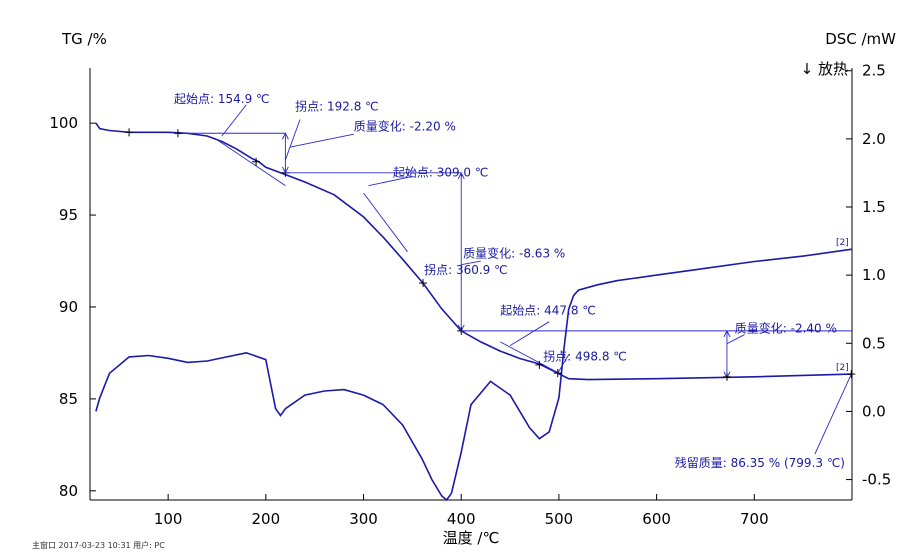 The width and height of the screenshot is (900, 554). I want to click on mass-change2-label: 质量变化: -8.63 %, so click(514, 252).